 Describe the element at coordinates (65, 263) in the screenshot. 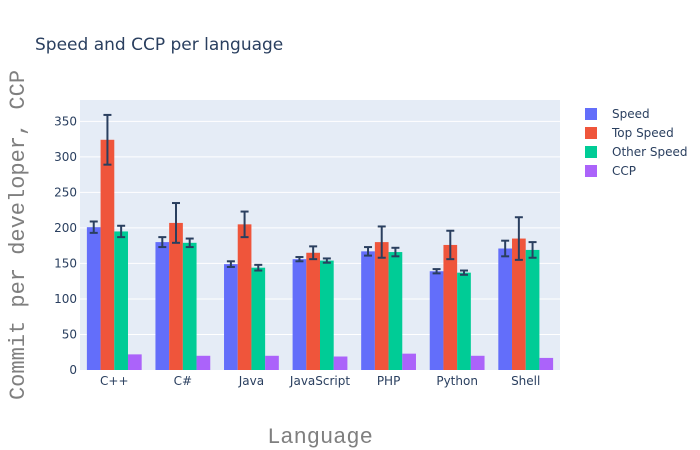

I see `y-tick-label: 150` at that location.